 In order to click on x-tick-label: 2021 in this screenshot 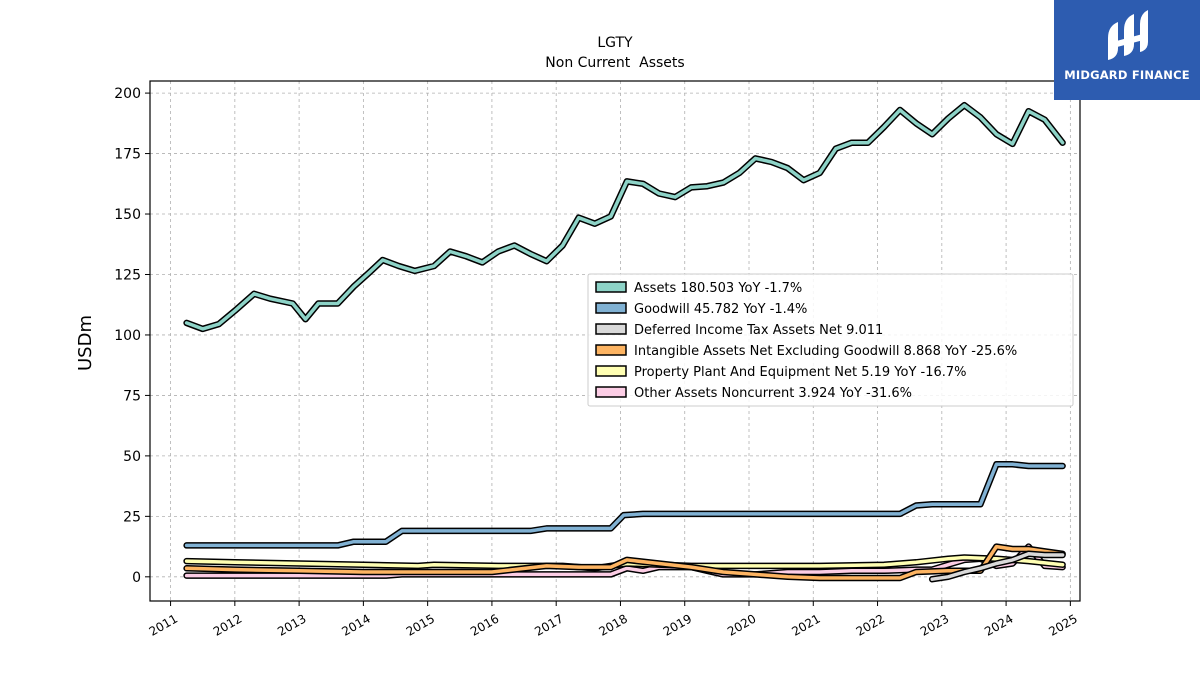, I will do `click(805, 624)`.